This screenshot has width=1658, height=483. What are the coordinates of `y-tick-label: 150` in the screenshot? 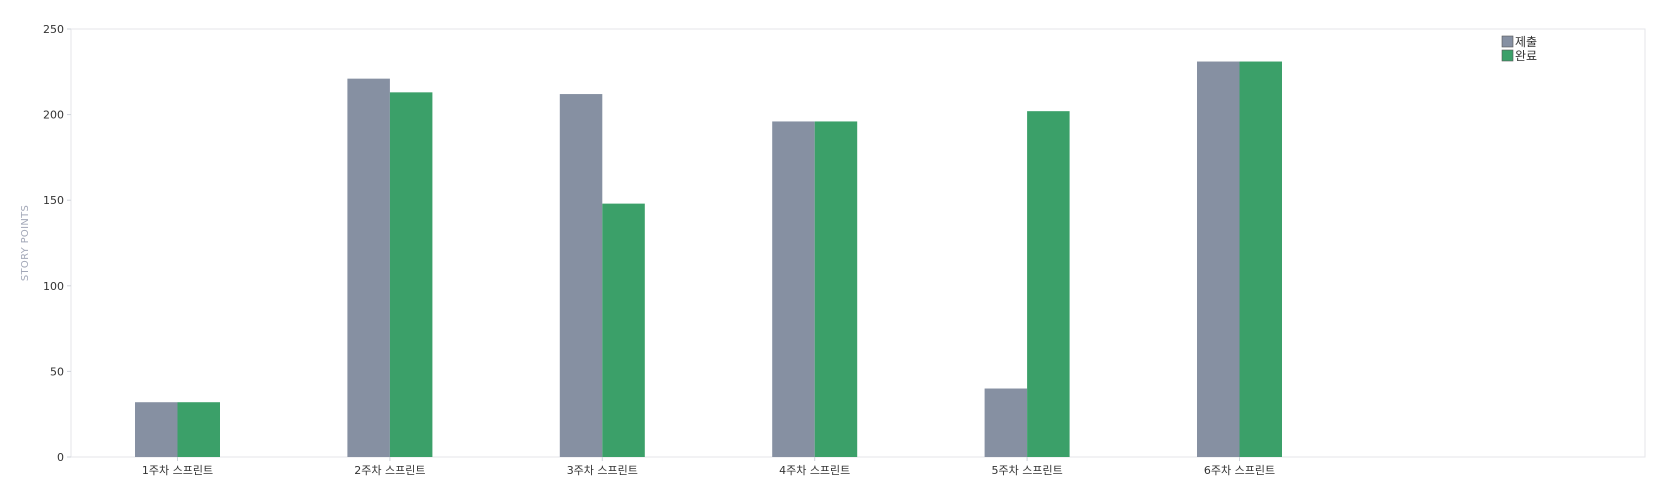 It's located at (53, 200).